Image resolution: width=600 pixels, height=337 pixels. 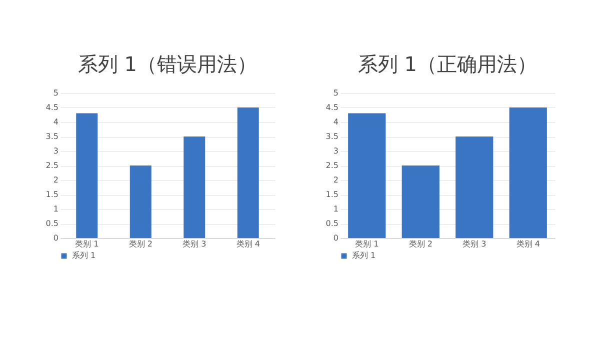 I want to click on chart-title: 系列 1（正确用法）, so click(x=448, y=64).